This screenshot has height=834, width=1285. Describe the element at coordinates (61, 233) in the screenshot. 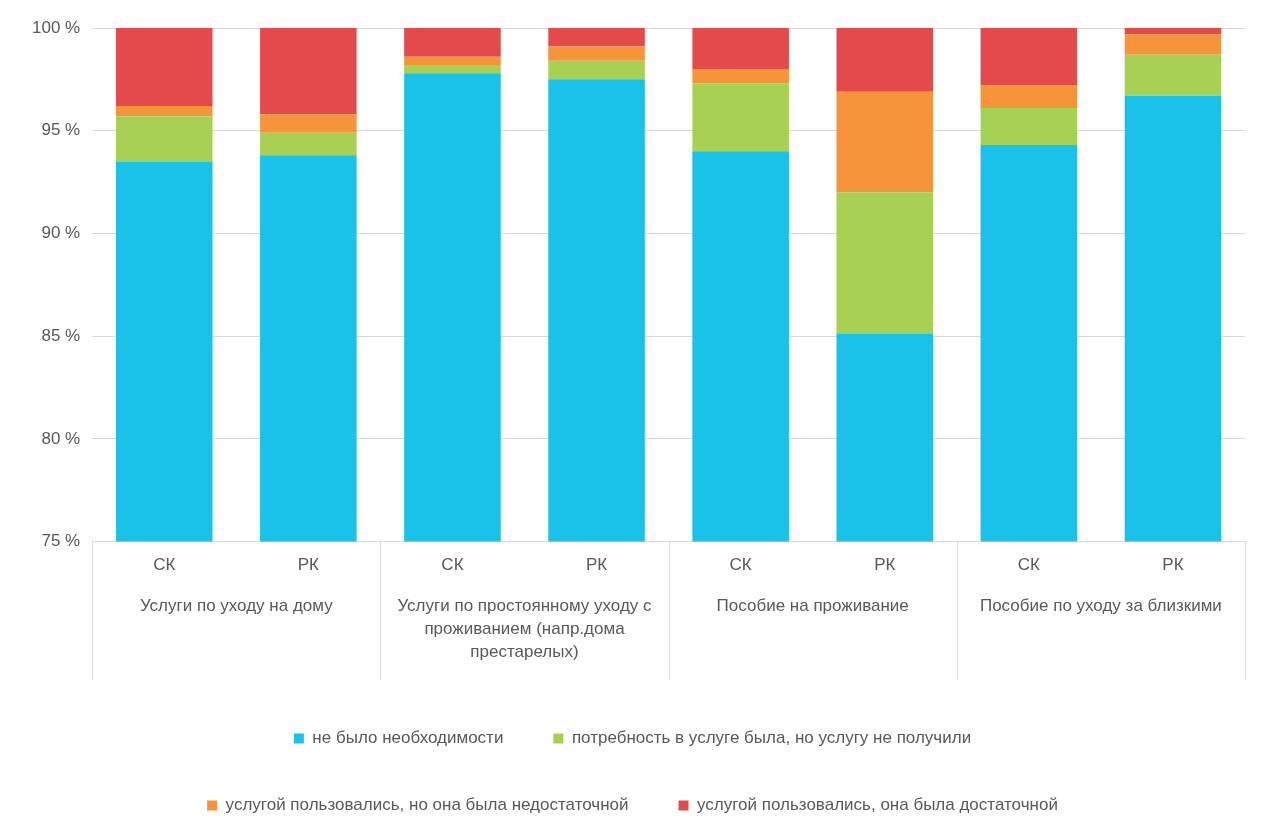

I see `y-tick-label: 90 %` at that location.